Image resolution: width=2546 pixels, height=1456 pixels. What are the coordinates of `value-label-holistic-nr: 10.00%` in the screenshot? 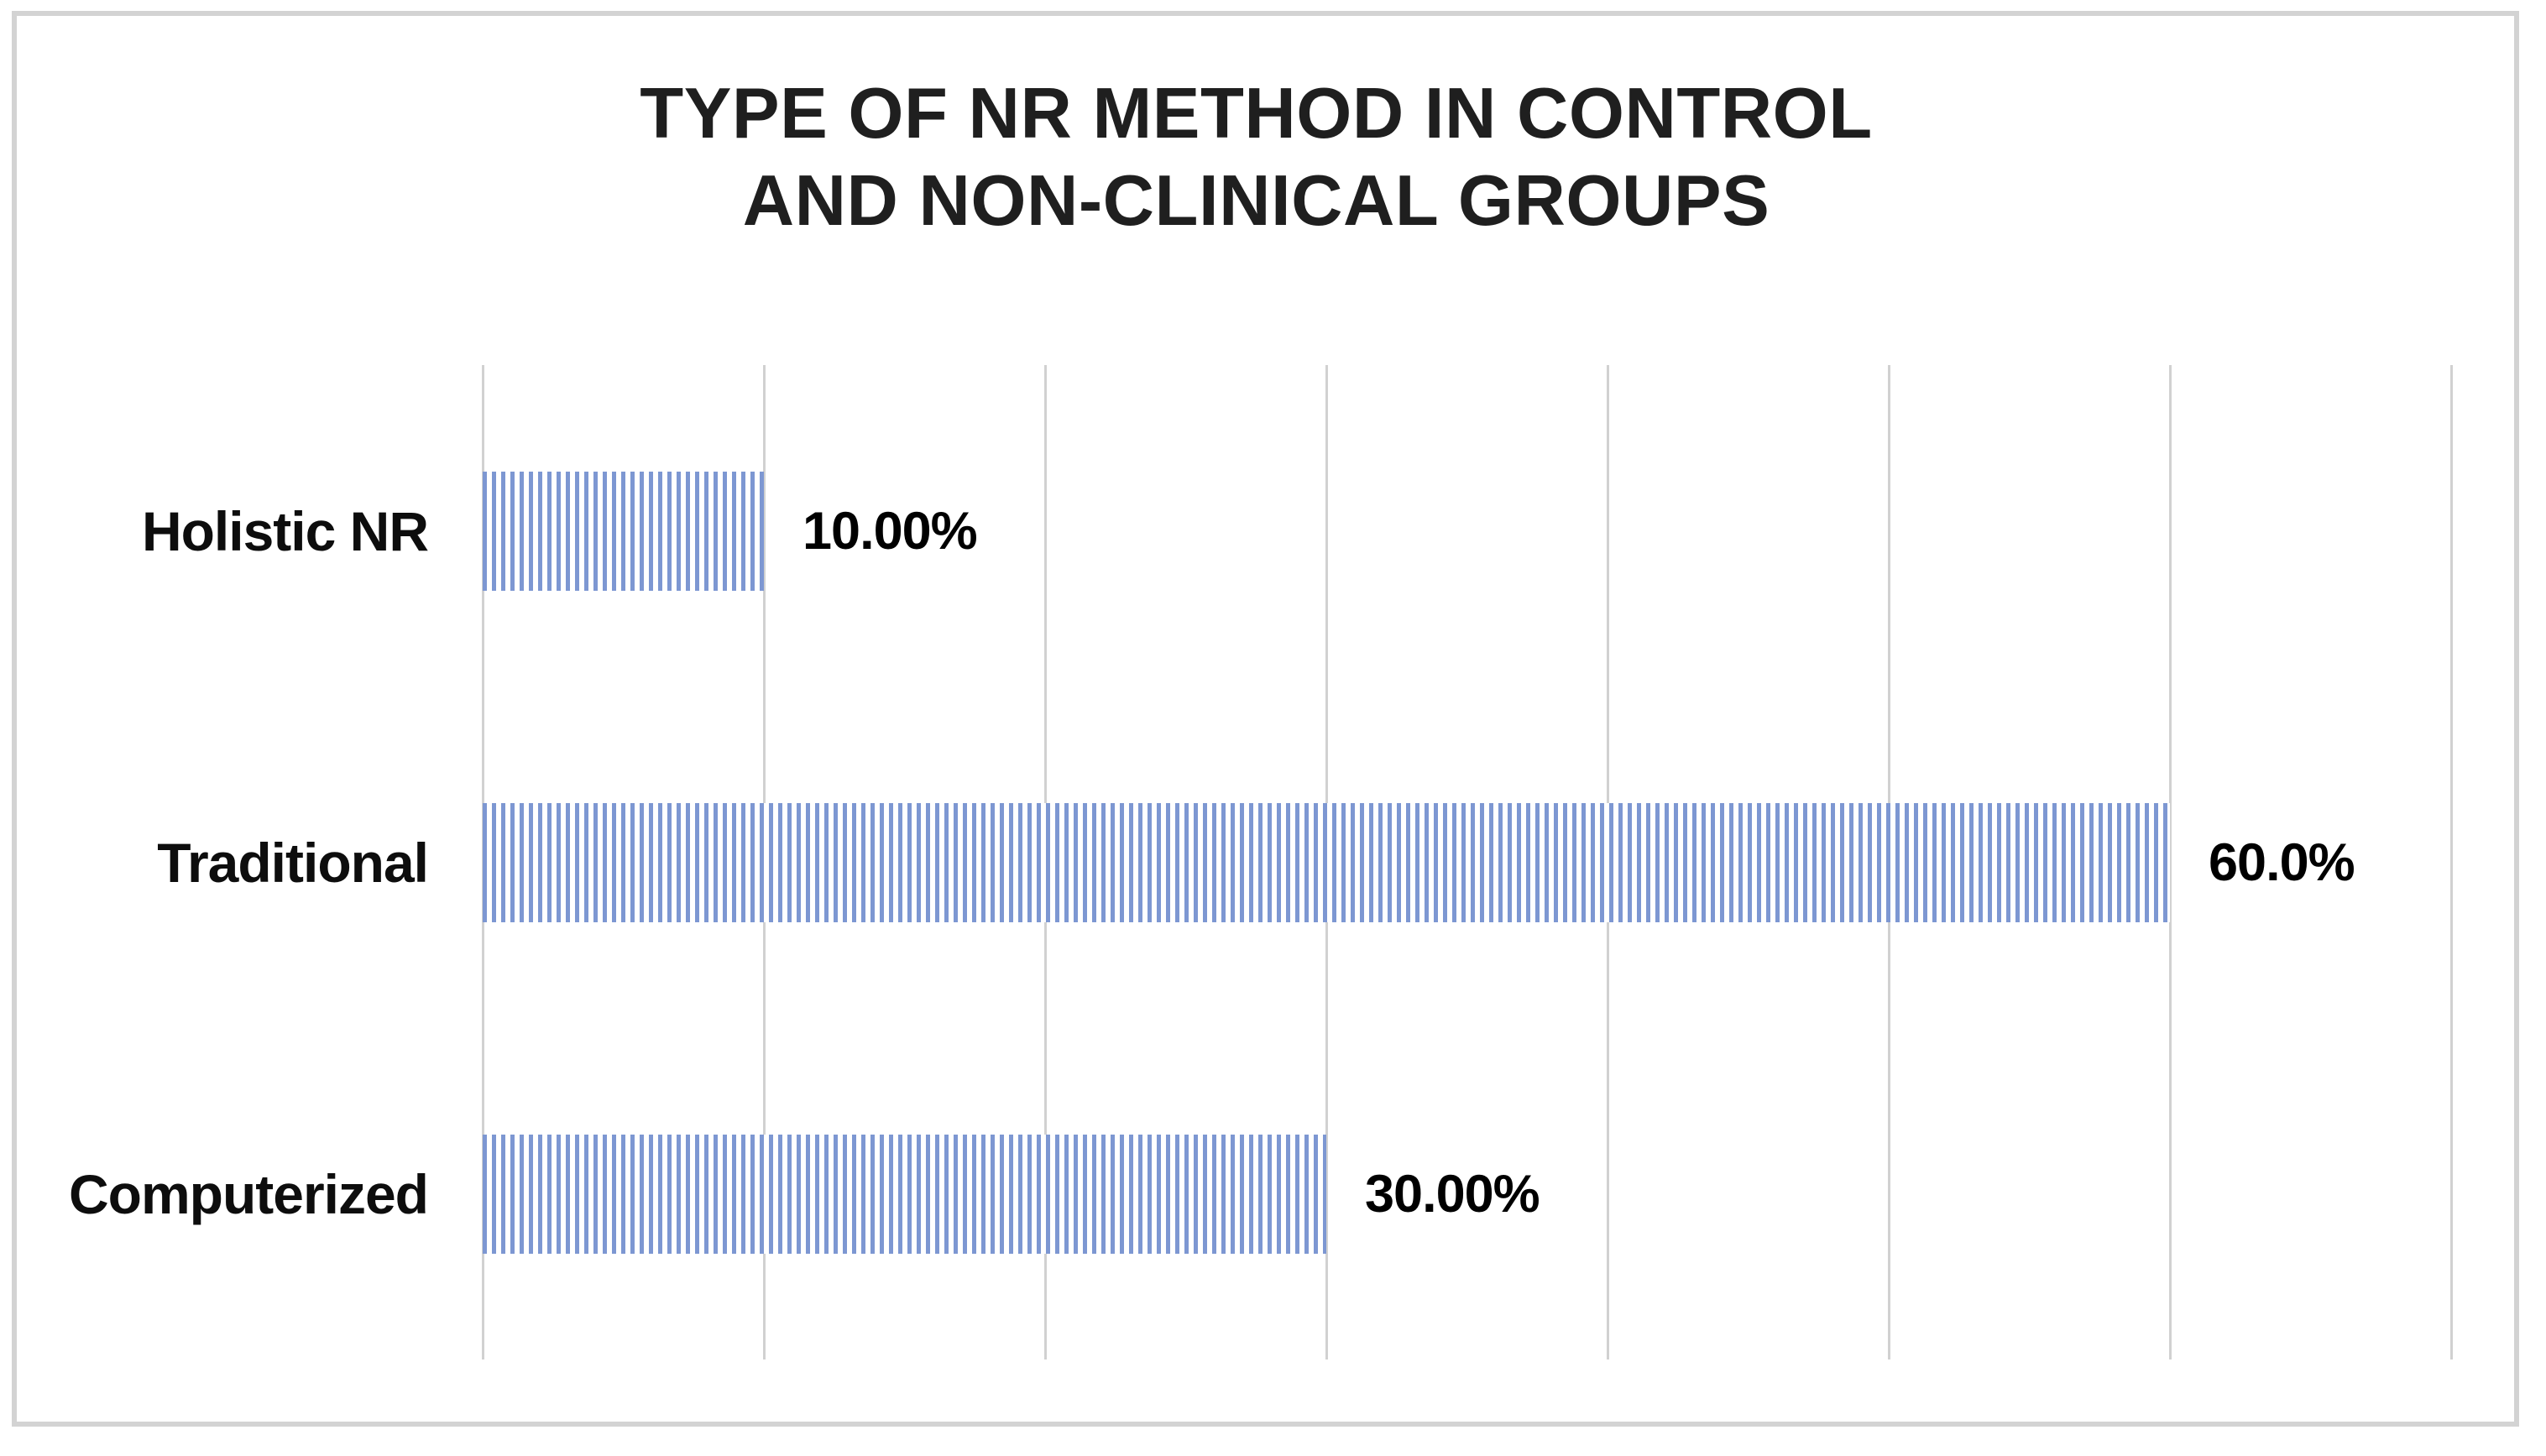 It's located at (890, 531).